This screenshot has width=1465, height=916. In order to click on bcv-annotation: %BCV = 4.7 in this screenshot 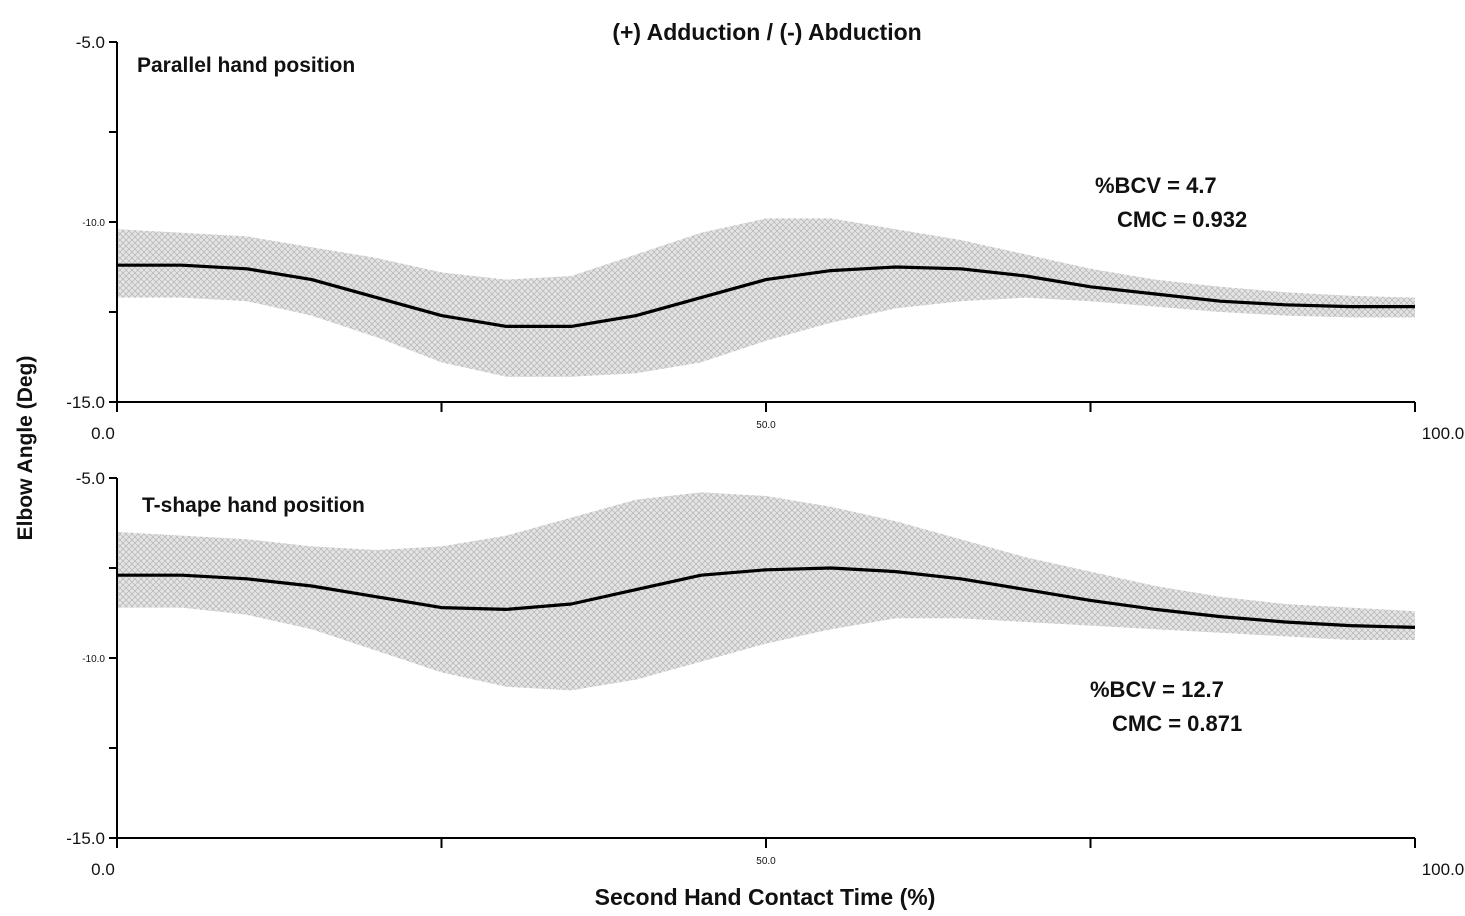, I will do `click(1156, 185)`.